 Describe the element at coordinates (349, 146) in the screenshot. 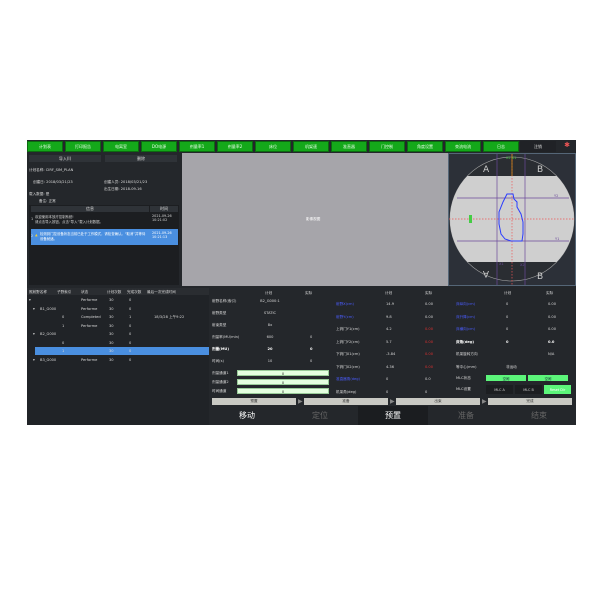

I see `toolbar-button: 准直器` at that location.